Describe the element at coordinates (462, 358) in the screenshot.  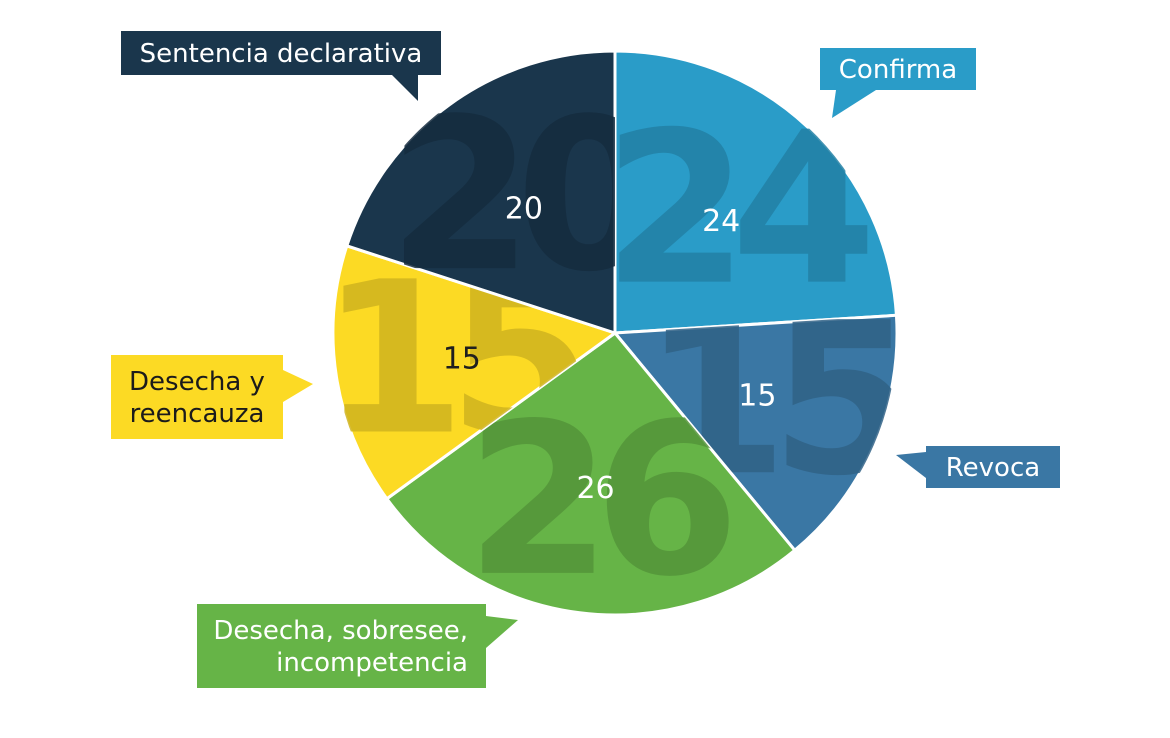
I see `value-label-desecha-y-reencauza: 15` at that location.